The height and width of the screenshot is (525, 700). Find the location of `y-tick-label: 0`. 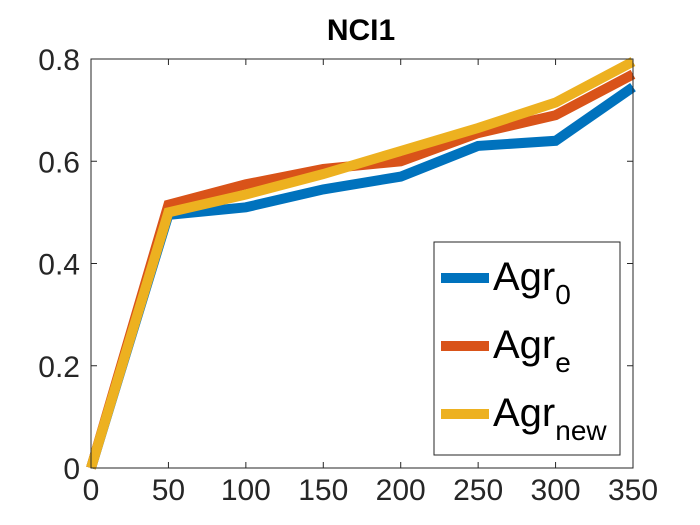

y-tick-label: 0 is located at coordinates (71, 469).